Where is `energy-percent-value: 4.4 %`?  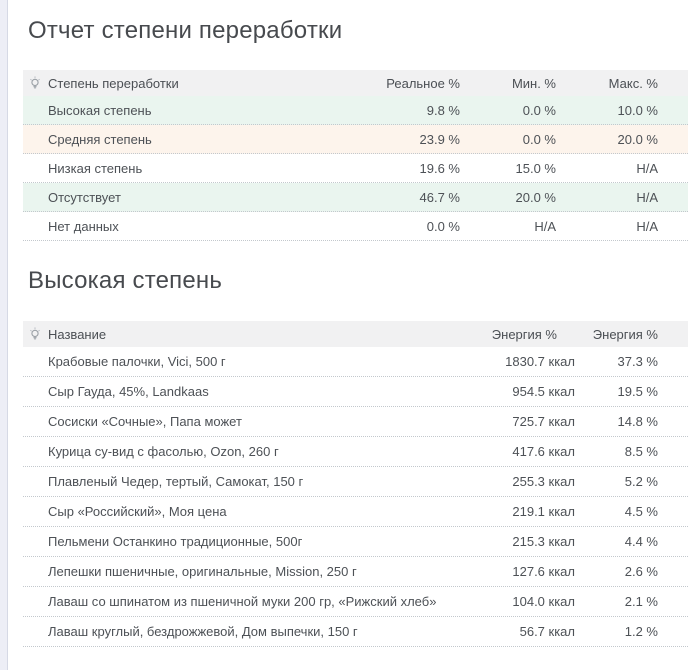 energy-percent-value: 4.4 % is located at coordinates (641, 541).